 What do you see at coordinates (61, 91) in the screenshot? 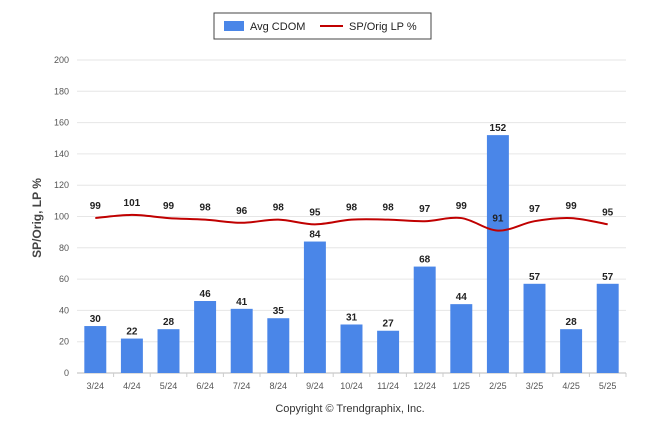
I see `y-tick-label-180: 180` at bounding box center [61, 91].